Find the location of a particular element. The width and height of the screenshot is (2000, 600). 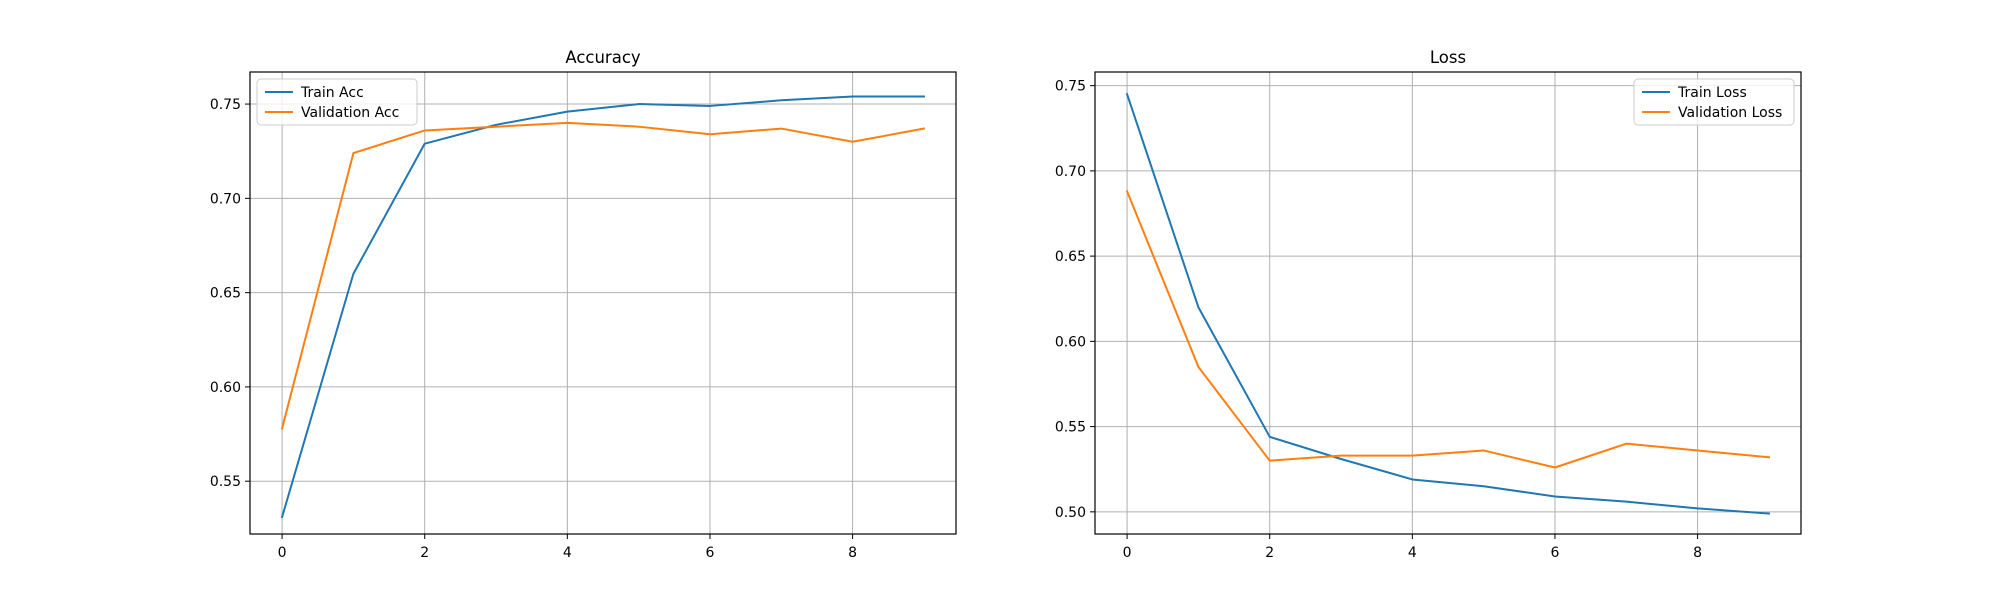

loss-x-tick-label: 6 is located at coordinates (1555, 553).